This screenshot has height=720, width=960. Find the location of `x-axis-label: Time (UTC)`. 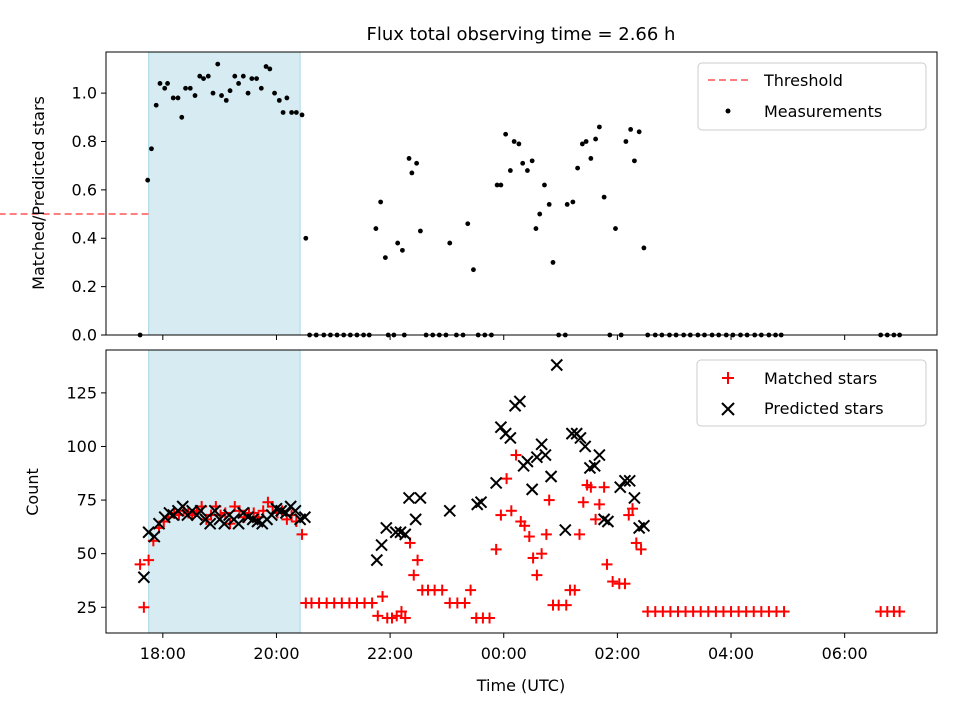

x-axis-label: Time (UTC) is located at coordinates (520, 685).